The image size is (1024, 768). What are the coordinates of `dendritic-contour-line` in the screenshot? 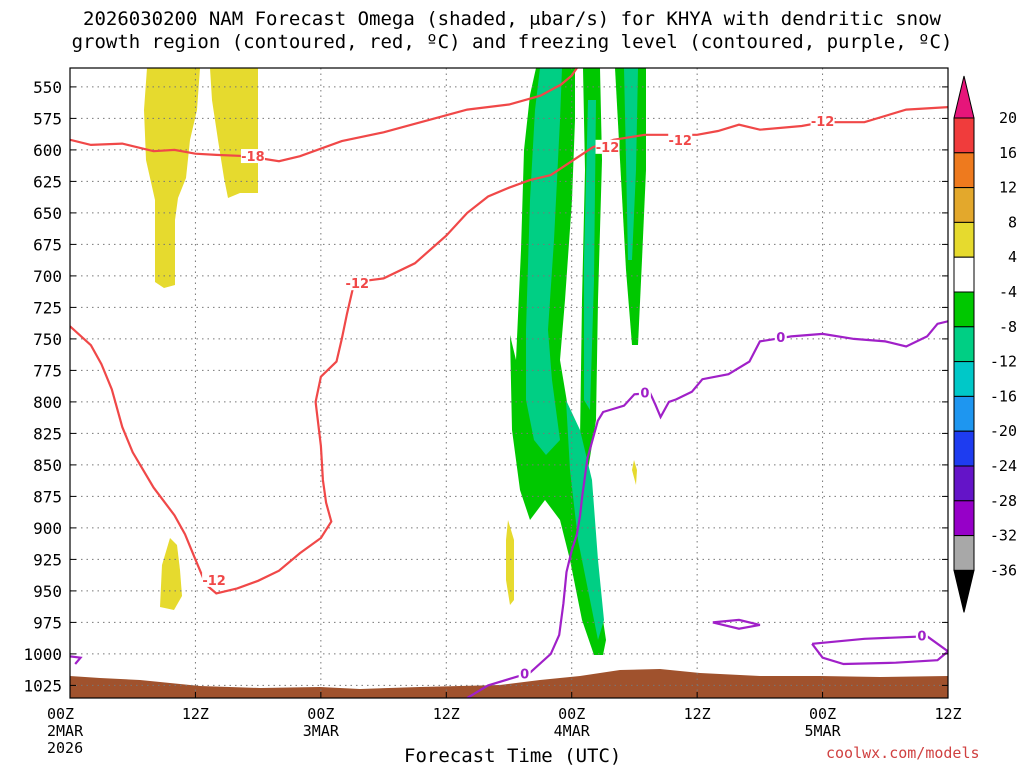 It's located at (324, 115).